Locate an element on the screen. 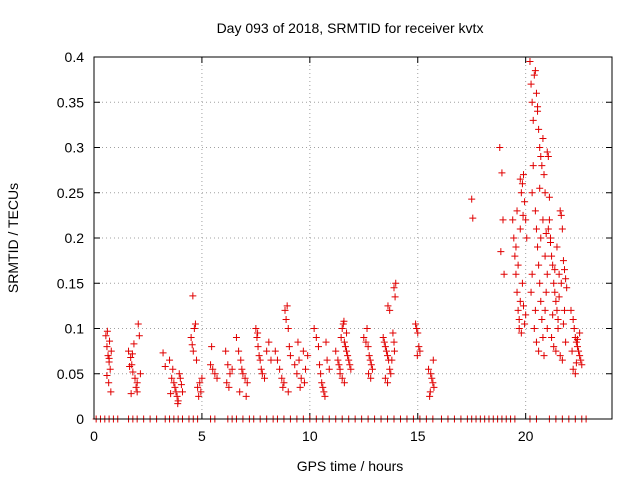  y-tick-label: 0.1 is located at coordinates (75, 329).